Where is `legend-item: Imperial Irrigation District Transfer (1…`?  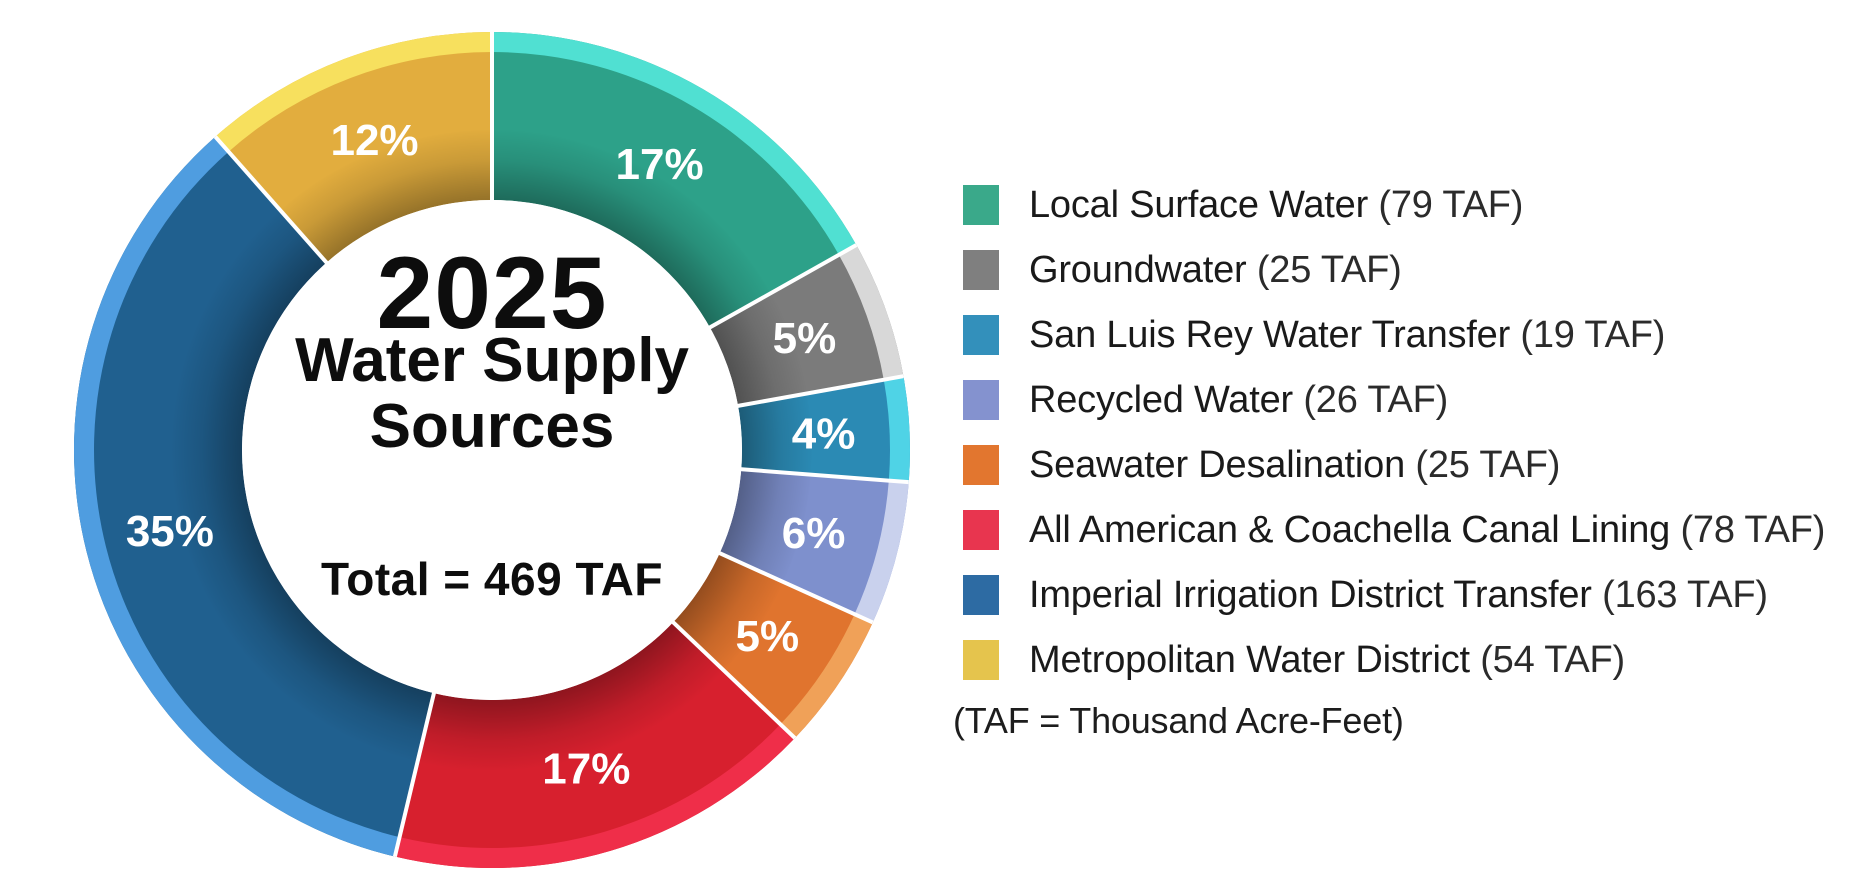 legend-item: Imperial Irrigation District Transfer (1… is located at coordinates (1394, 594).